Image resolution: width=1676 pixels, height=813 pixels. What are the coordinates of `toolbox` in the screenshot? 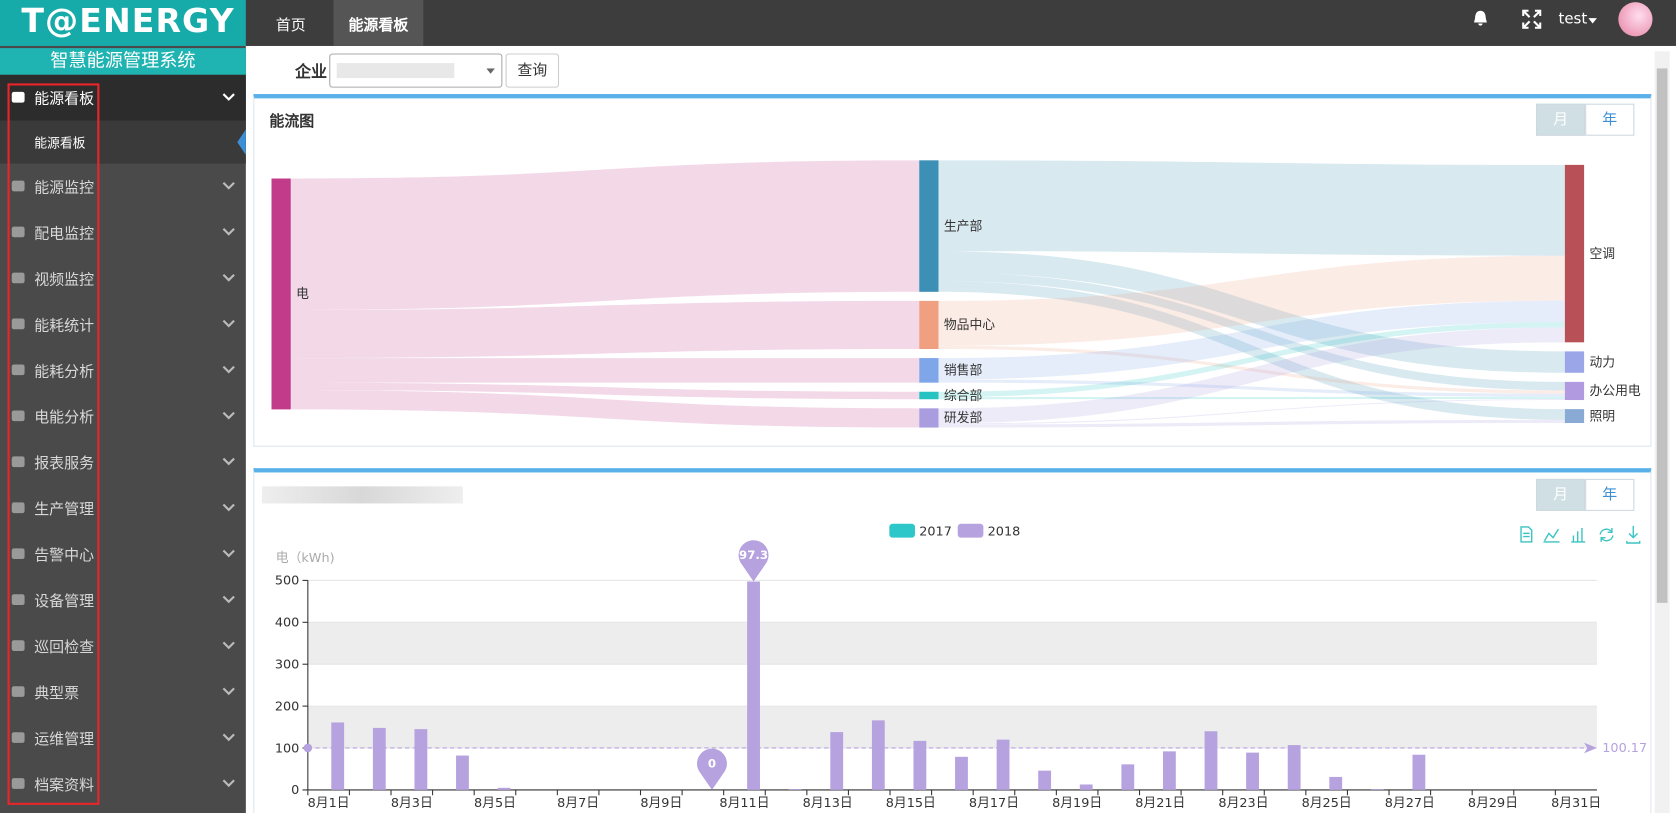 It's located at (1580, 534).